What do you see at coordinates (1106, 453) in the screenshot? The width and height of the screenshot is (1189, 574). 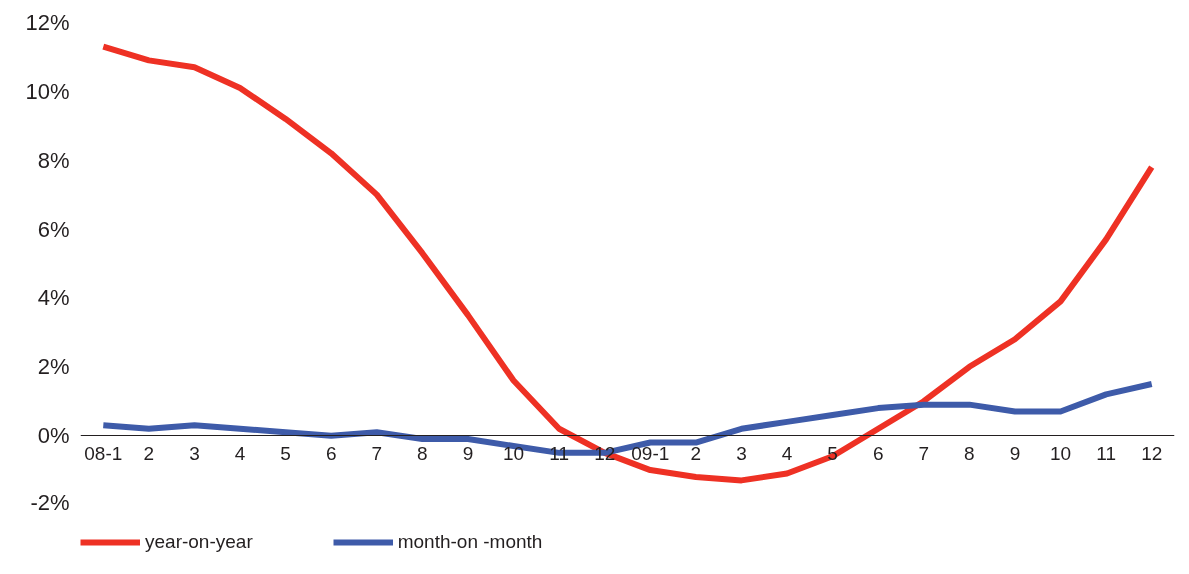 I see `x-tick-label: 11` at bounding box center [1106, 453].